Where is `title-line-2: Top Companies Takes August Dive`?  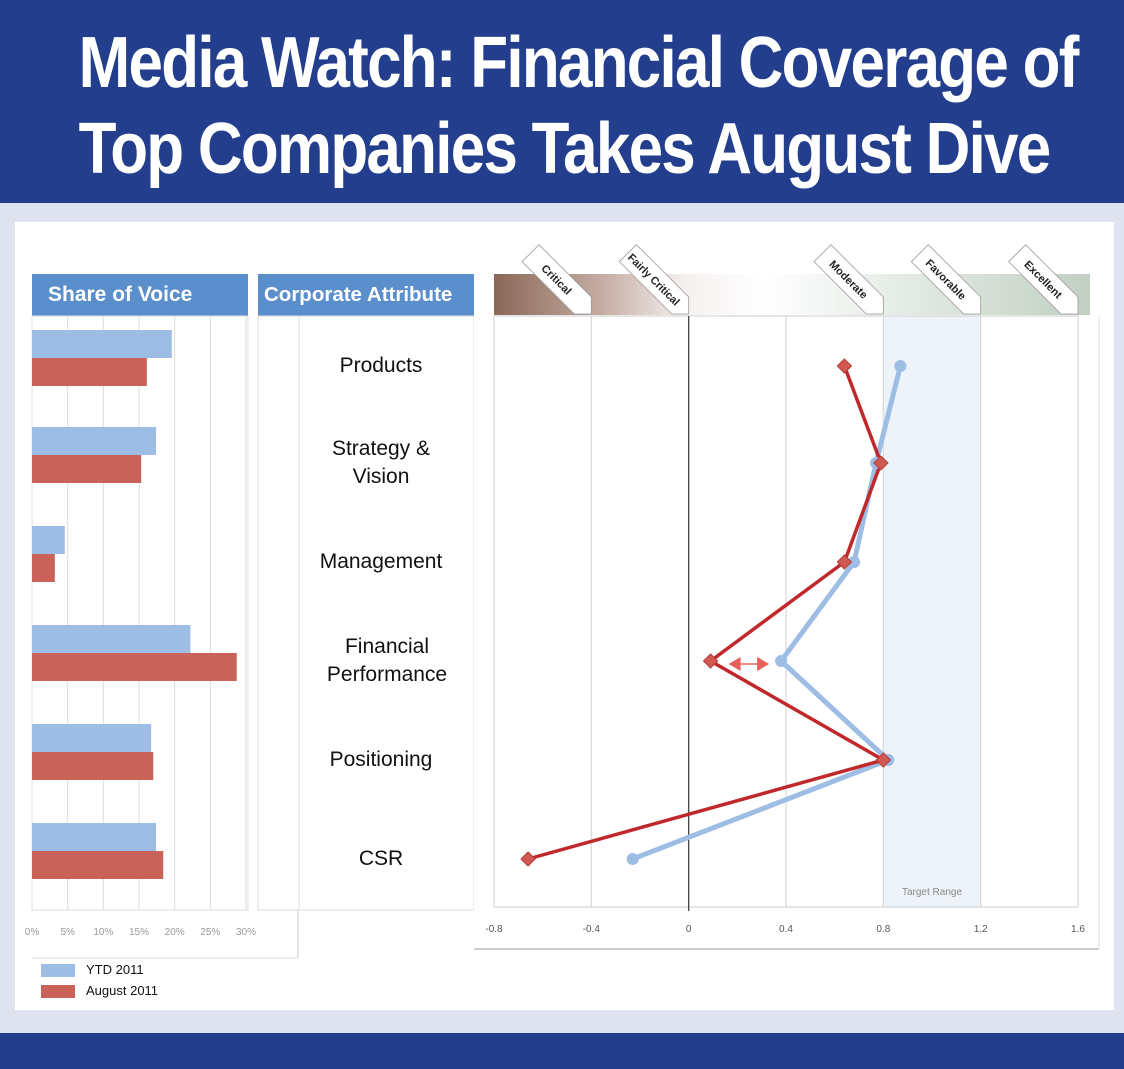 title-line-2: Top Companies Takes August Dive is located at coordinates (565, 149).